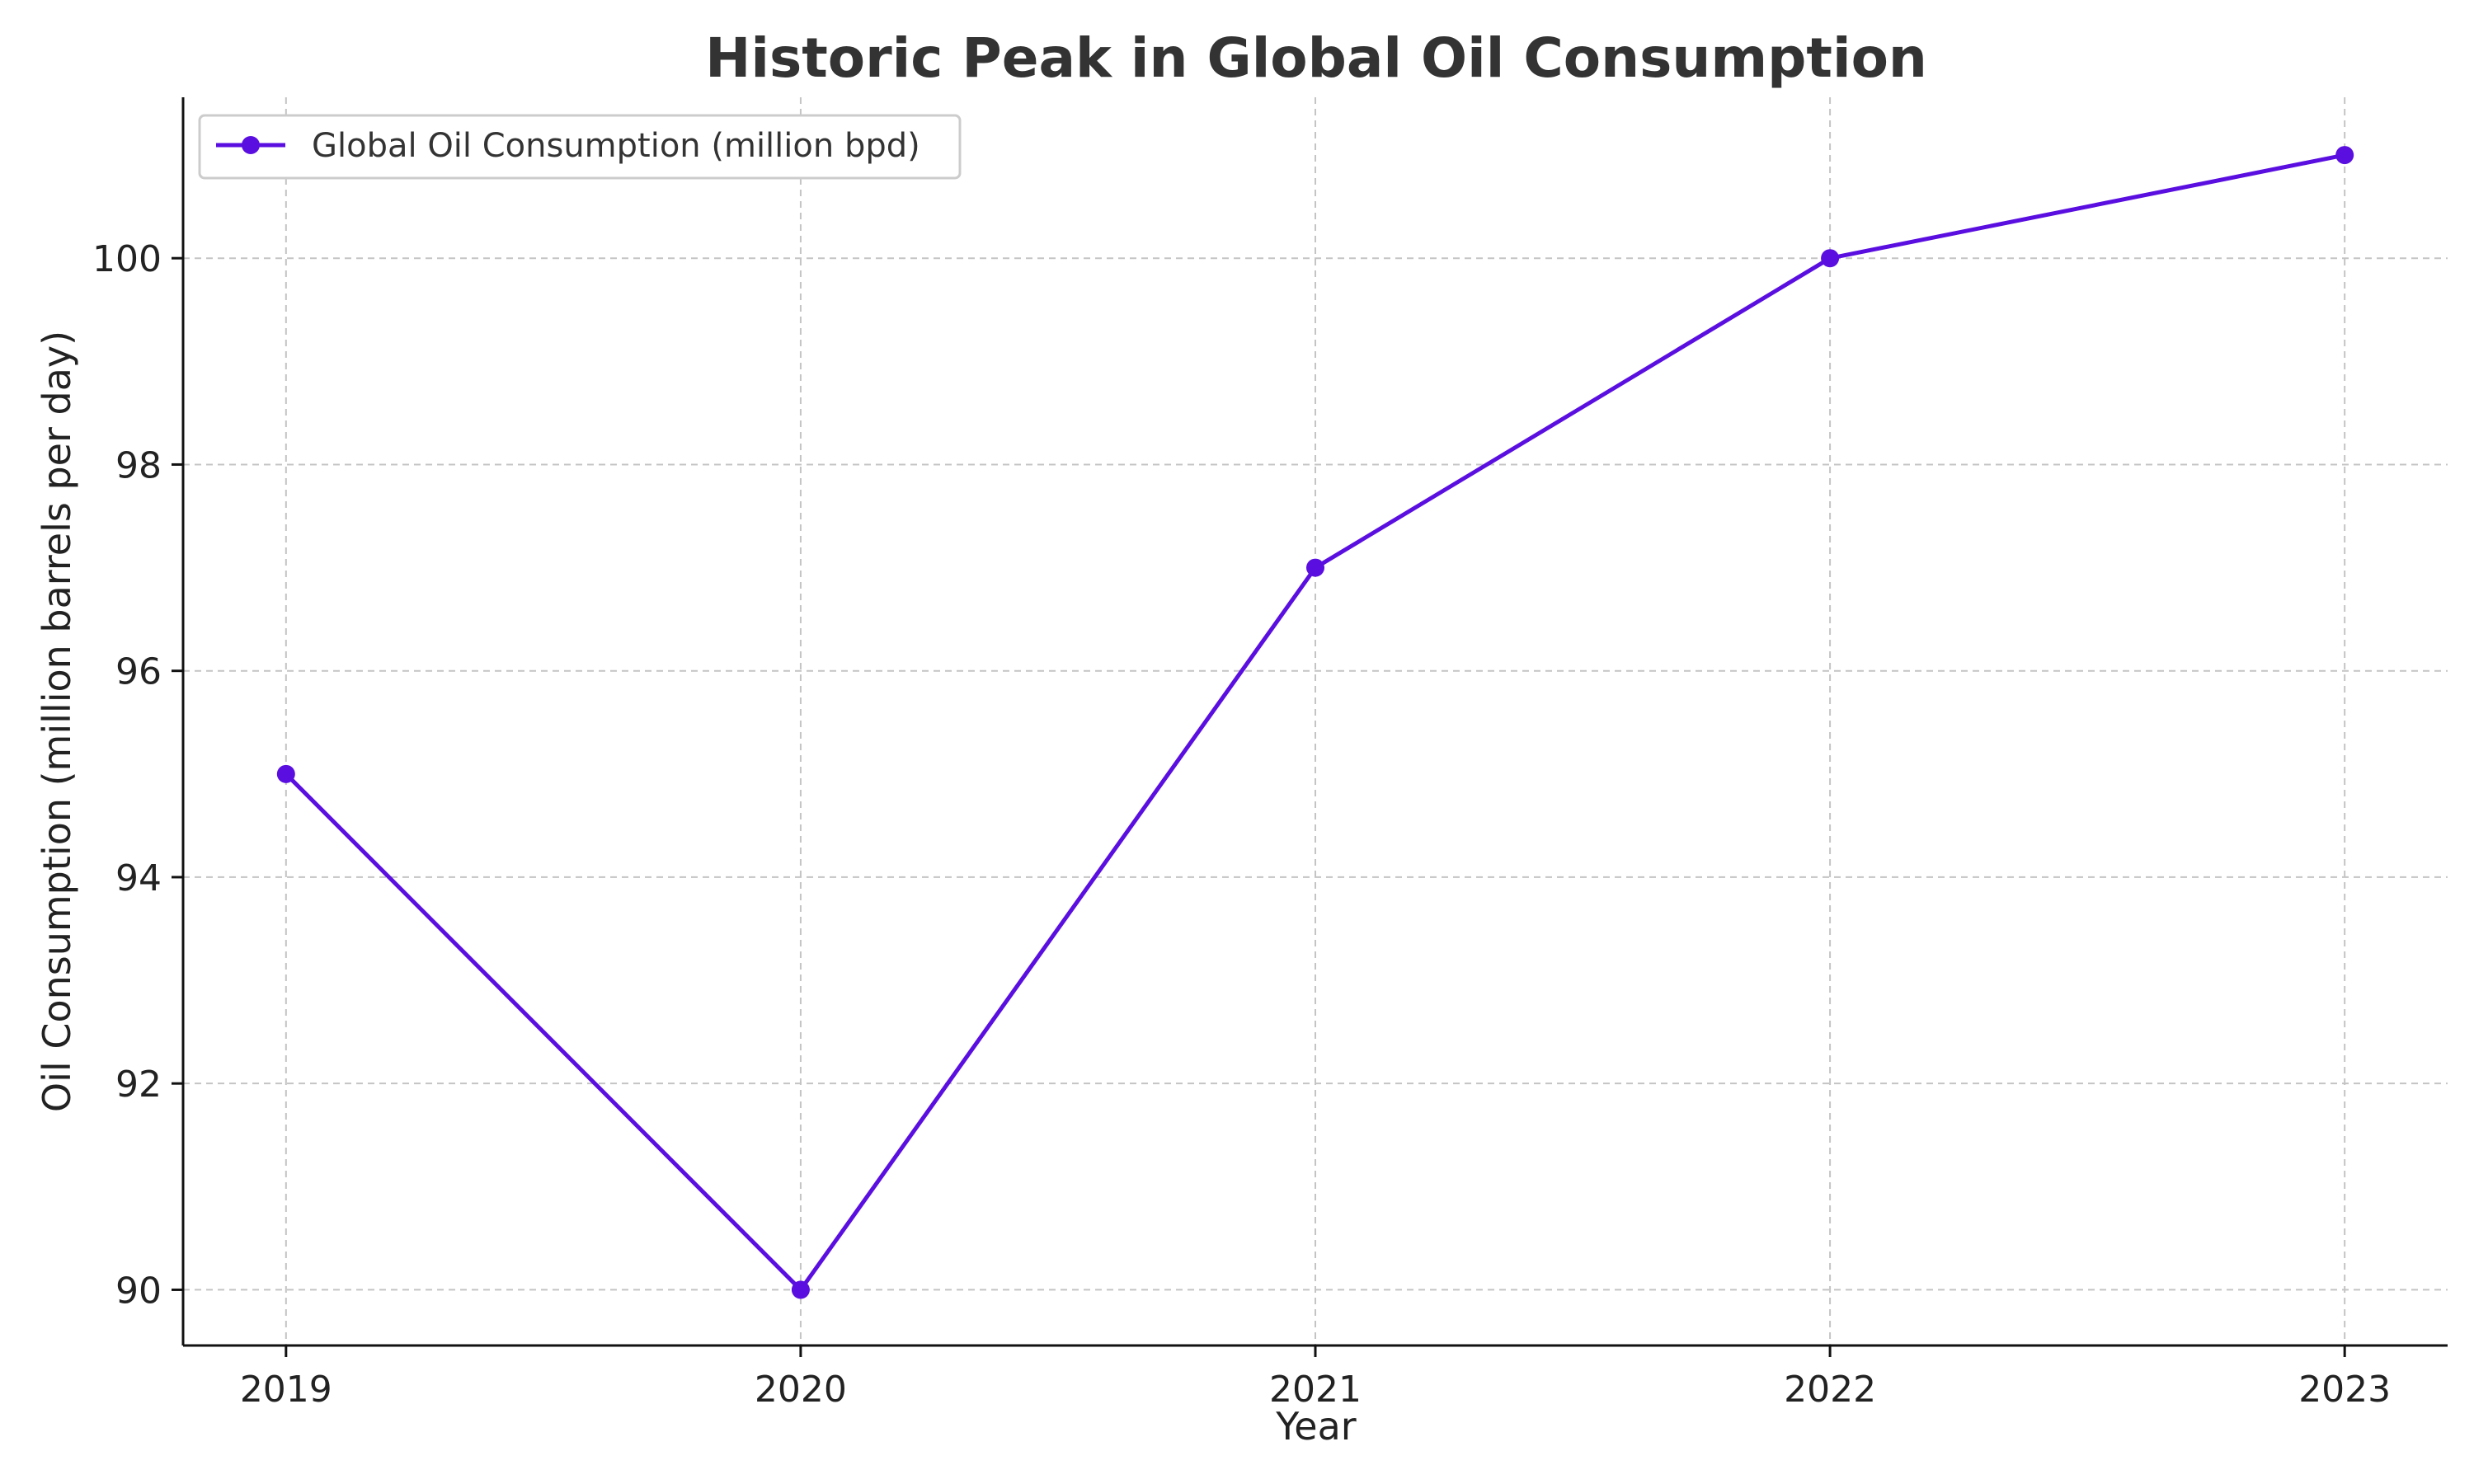 The height and width of the screenshot is (1484, 2474). What do you see at coordinates (127, 259) in the screenshot?
I see `y-tick-label: 100` at bounding box center [127, 259].